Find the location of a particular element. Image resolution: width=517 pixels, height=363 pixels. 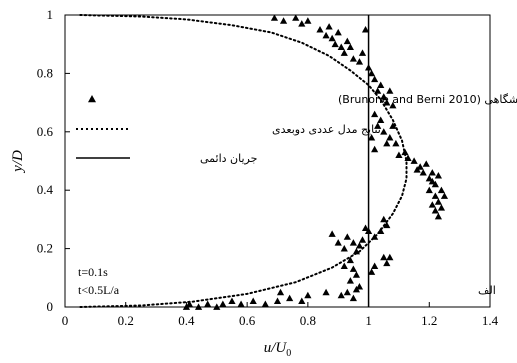

panel-label: الف is located at coordinates (487, 290).